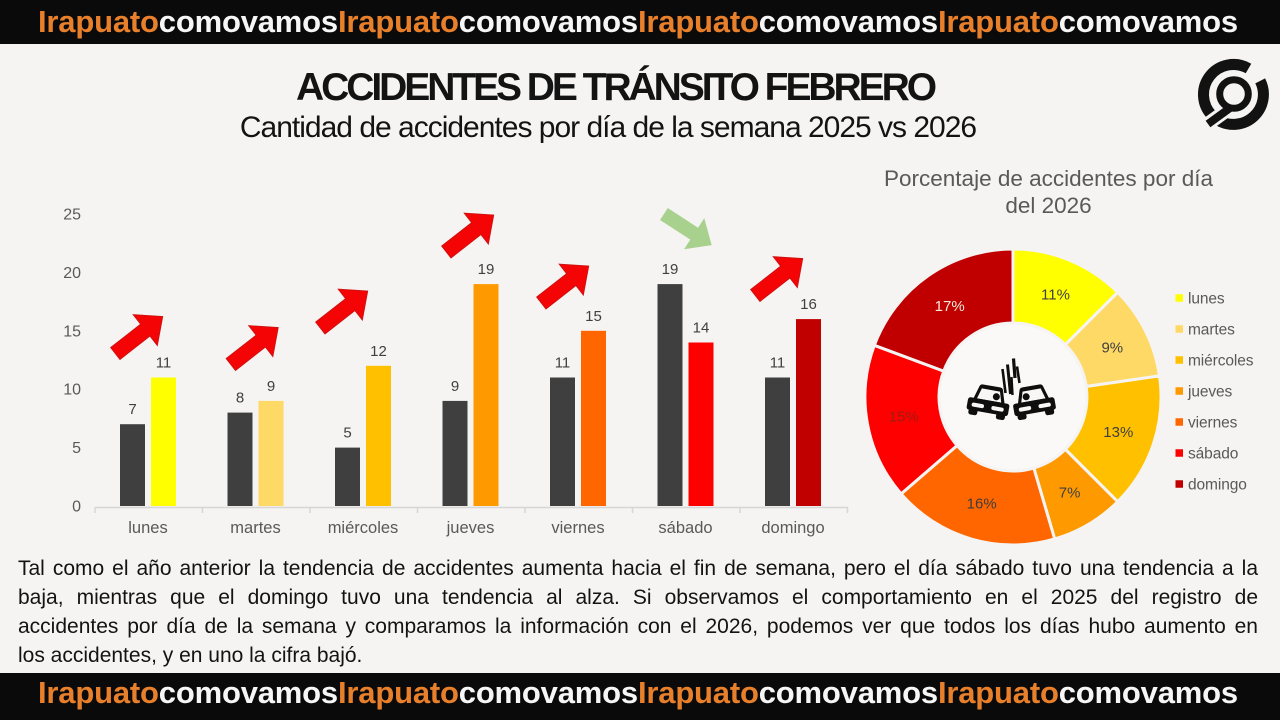 The height and width of the screenshot is (720, 1280). Describe the element at coordinates (1055, 294) in the screenshot. I see `svg-text: 11%` at that location.